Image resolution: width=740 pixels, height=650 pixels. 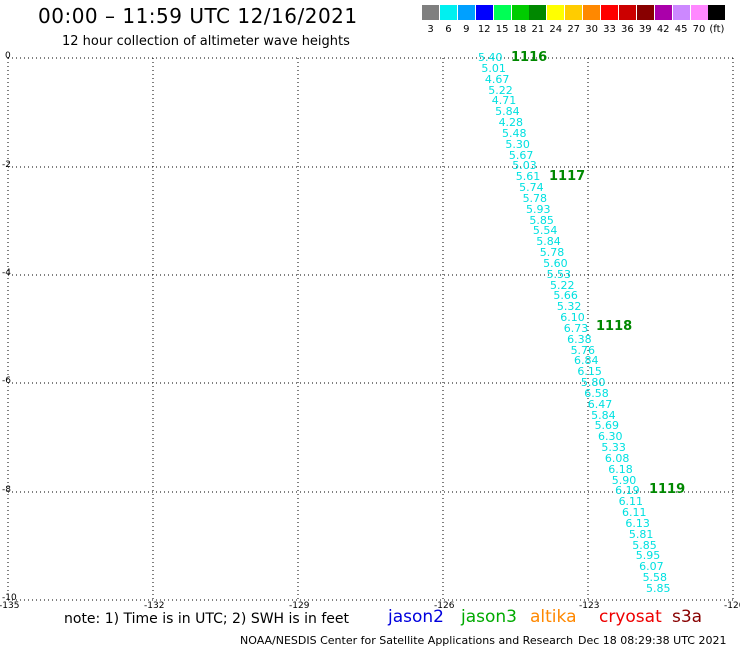 I want to click on legend-label: 18, so click(x=520, y=29).